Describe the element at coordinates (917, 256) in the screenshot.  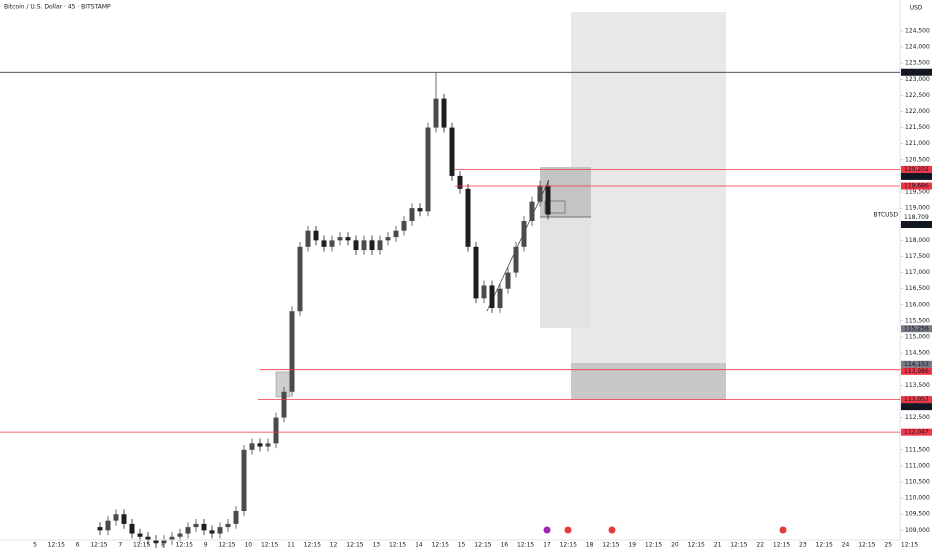
I see `y-tick-label: 117,500` at that location.